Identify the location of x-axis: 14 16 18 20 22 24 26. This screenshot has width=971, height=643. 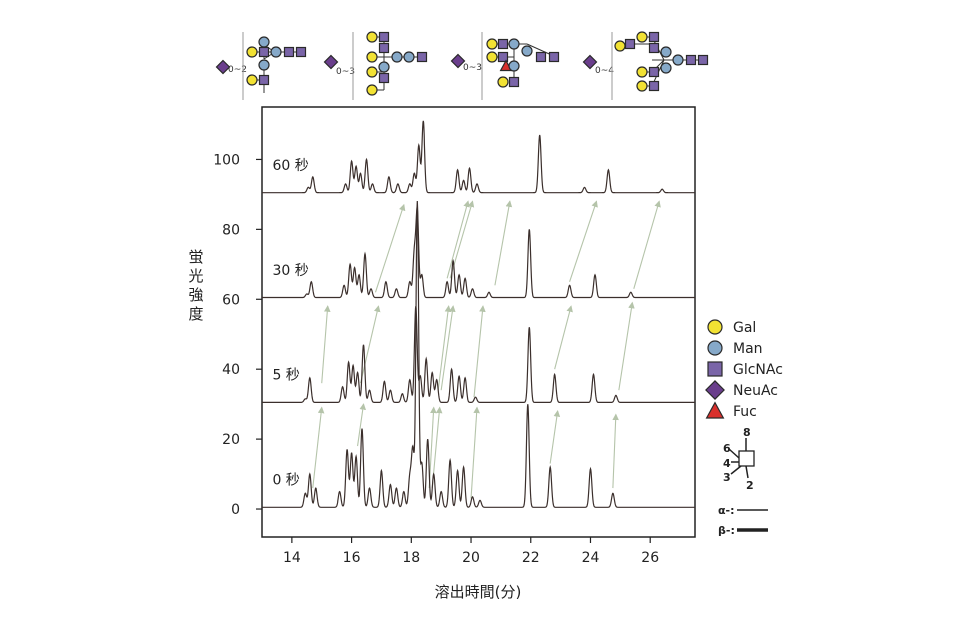
(471, 551).